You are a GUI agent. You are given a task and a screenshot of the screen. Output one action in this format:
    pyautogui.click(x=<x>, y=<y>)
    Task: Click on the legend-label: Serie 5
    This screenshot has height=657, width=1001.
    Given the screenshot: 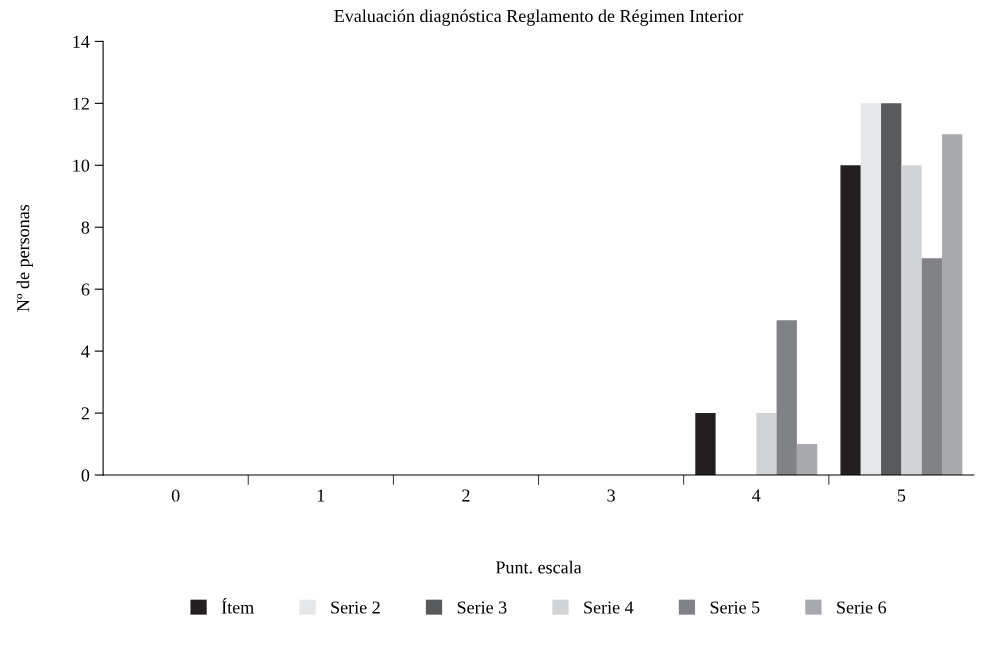 What is the action you would take?
    pyautogui.click(x=735, y=607)
    